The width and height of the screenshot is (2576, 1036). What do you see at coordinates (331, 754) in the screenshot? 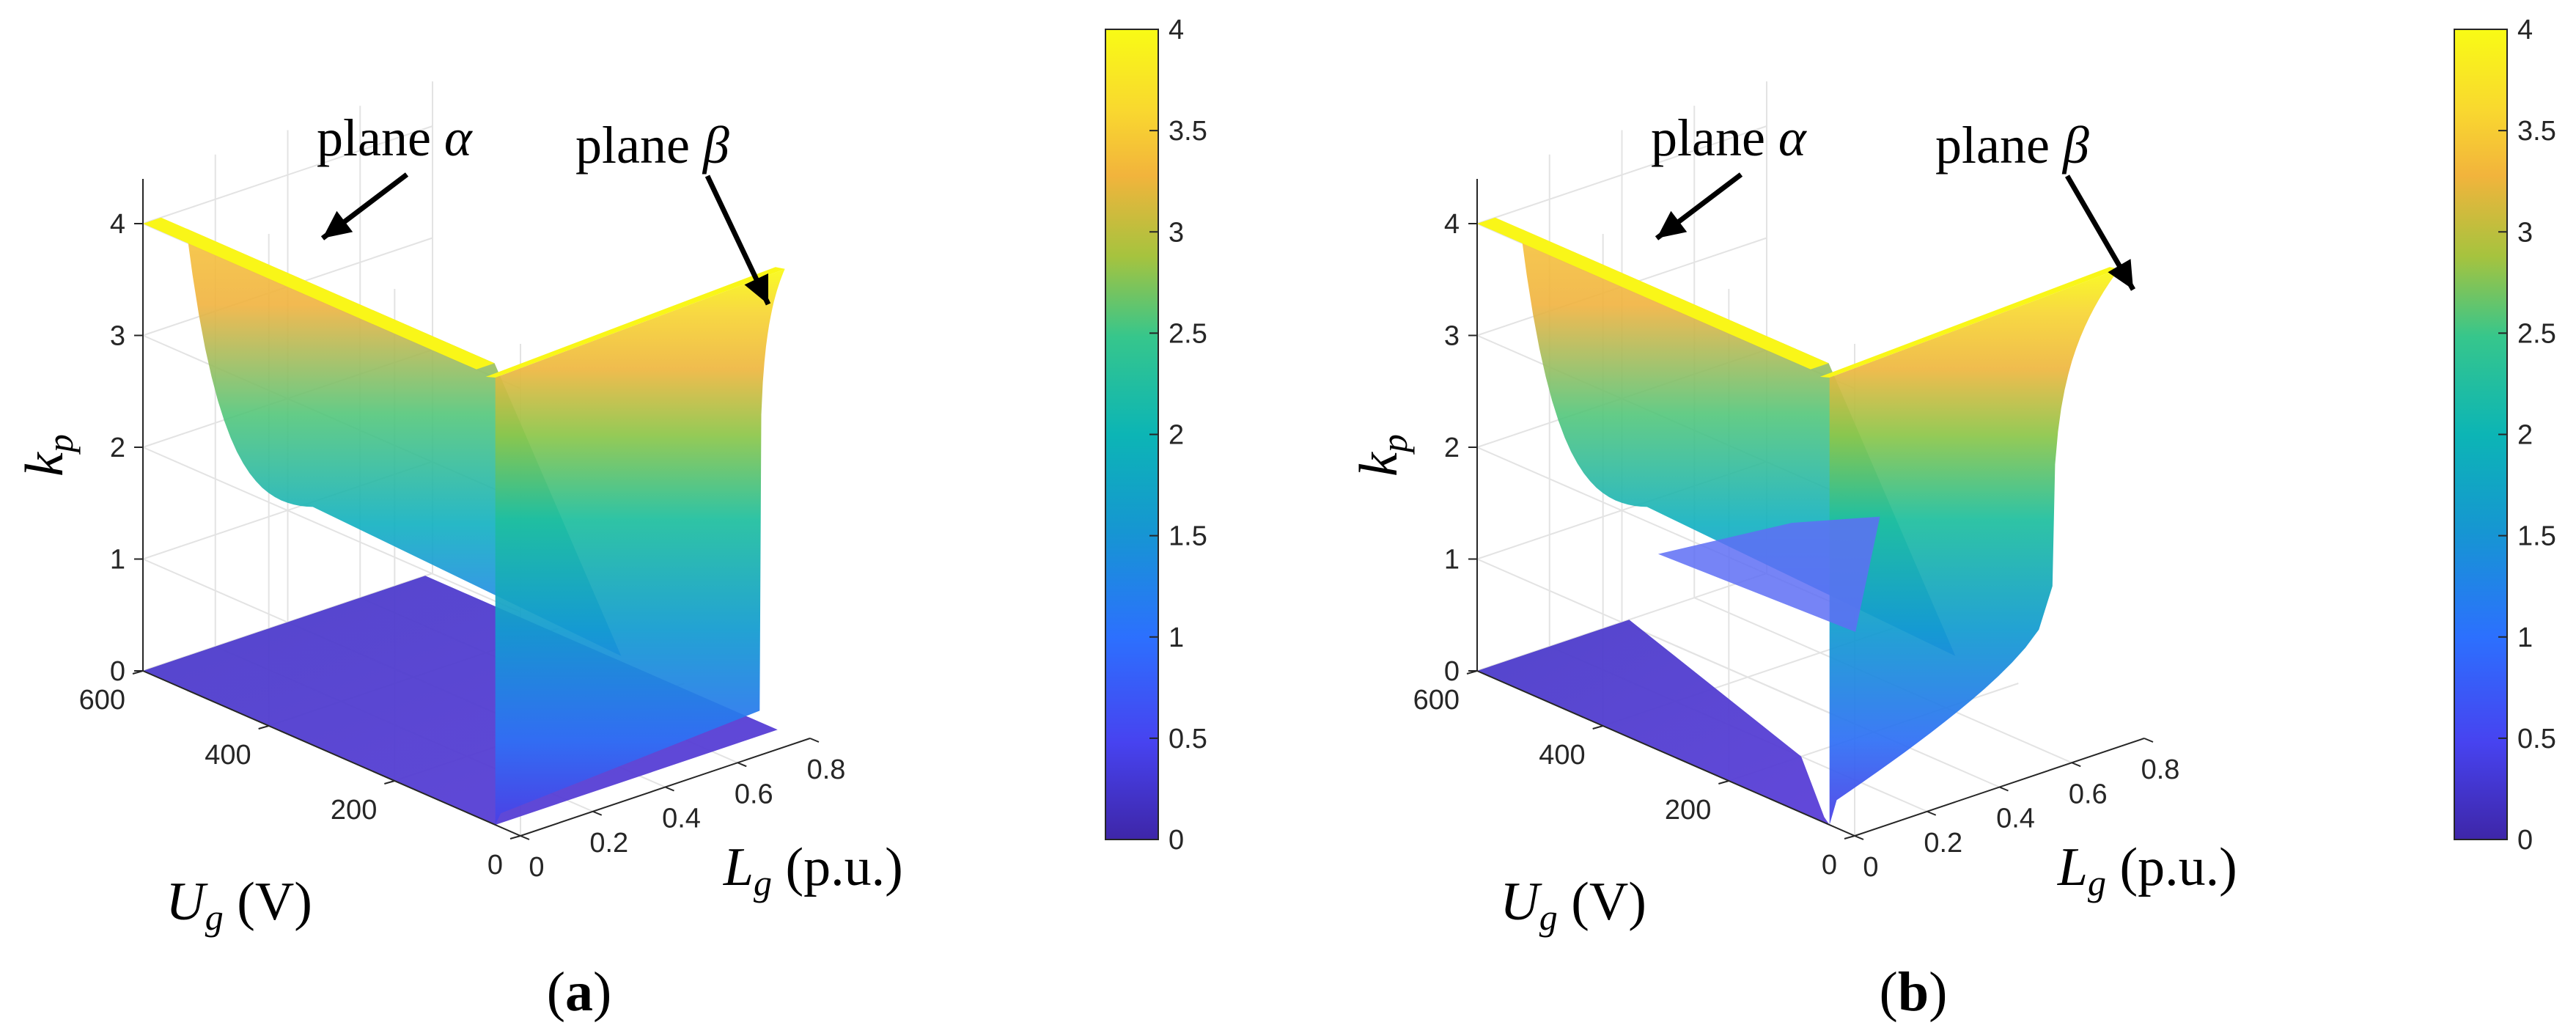
I see `y-axis-line` at bounding box center [331, 754].